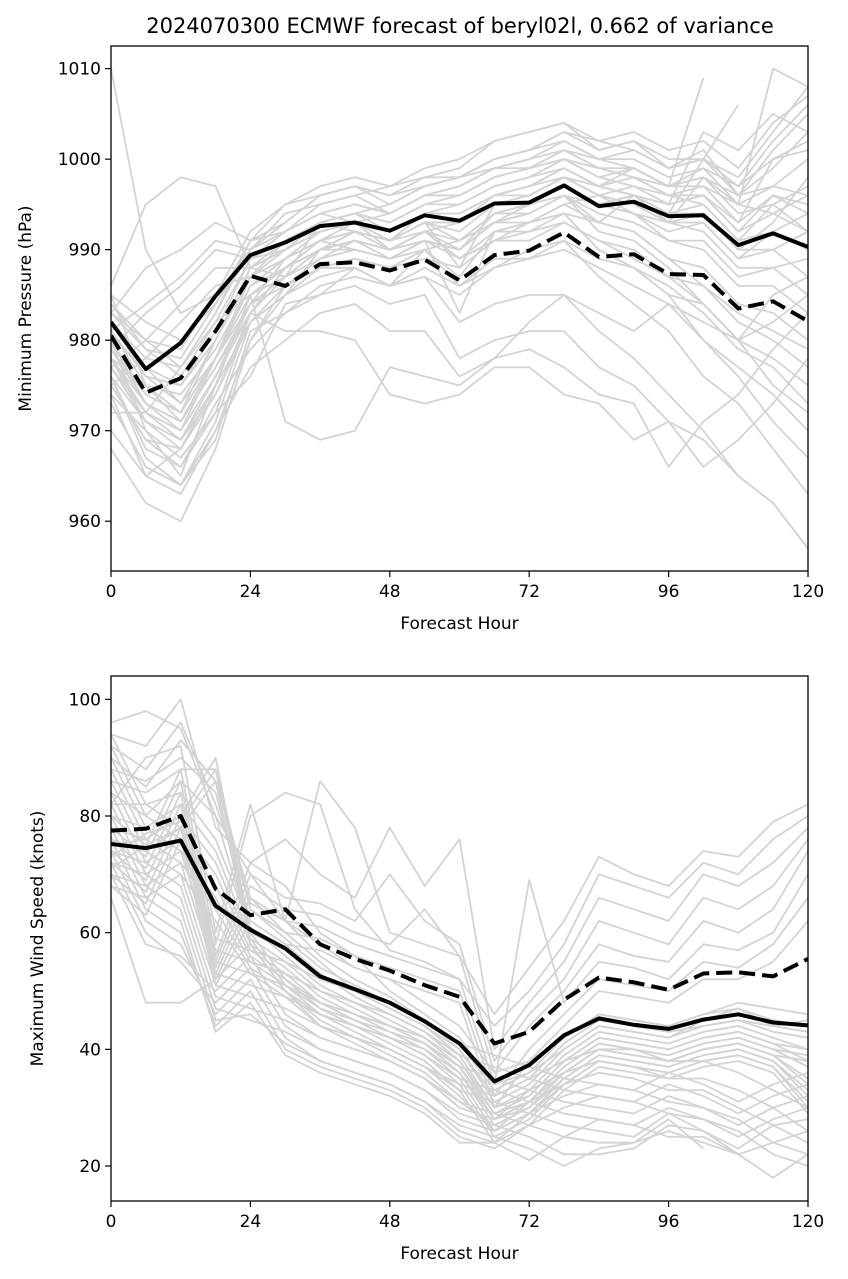 Image resolution: width=848 pixels, height=1279 pixels. I want to click on wind-x-tick-label: 48, so click(390, 1222).